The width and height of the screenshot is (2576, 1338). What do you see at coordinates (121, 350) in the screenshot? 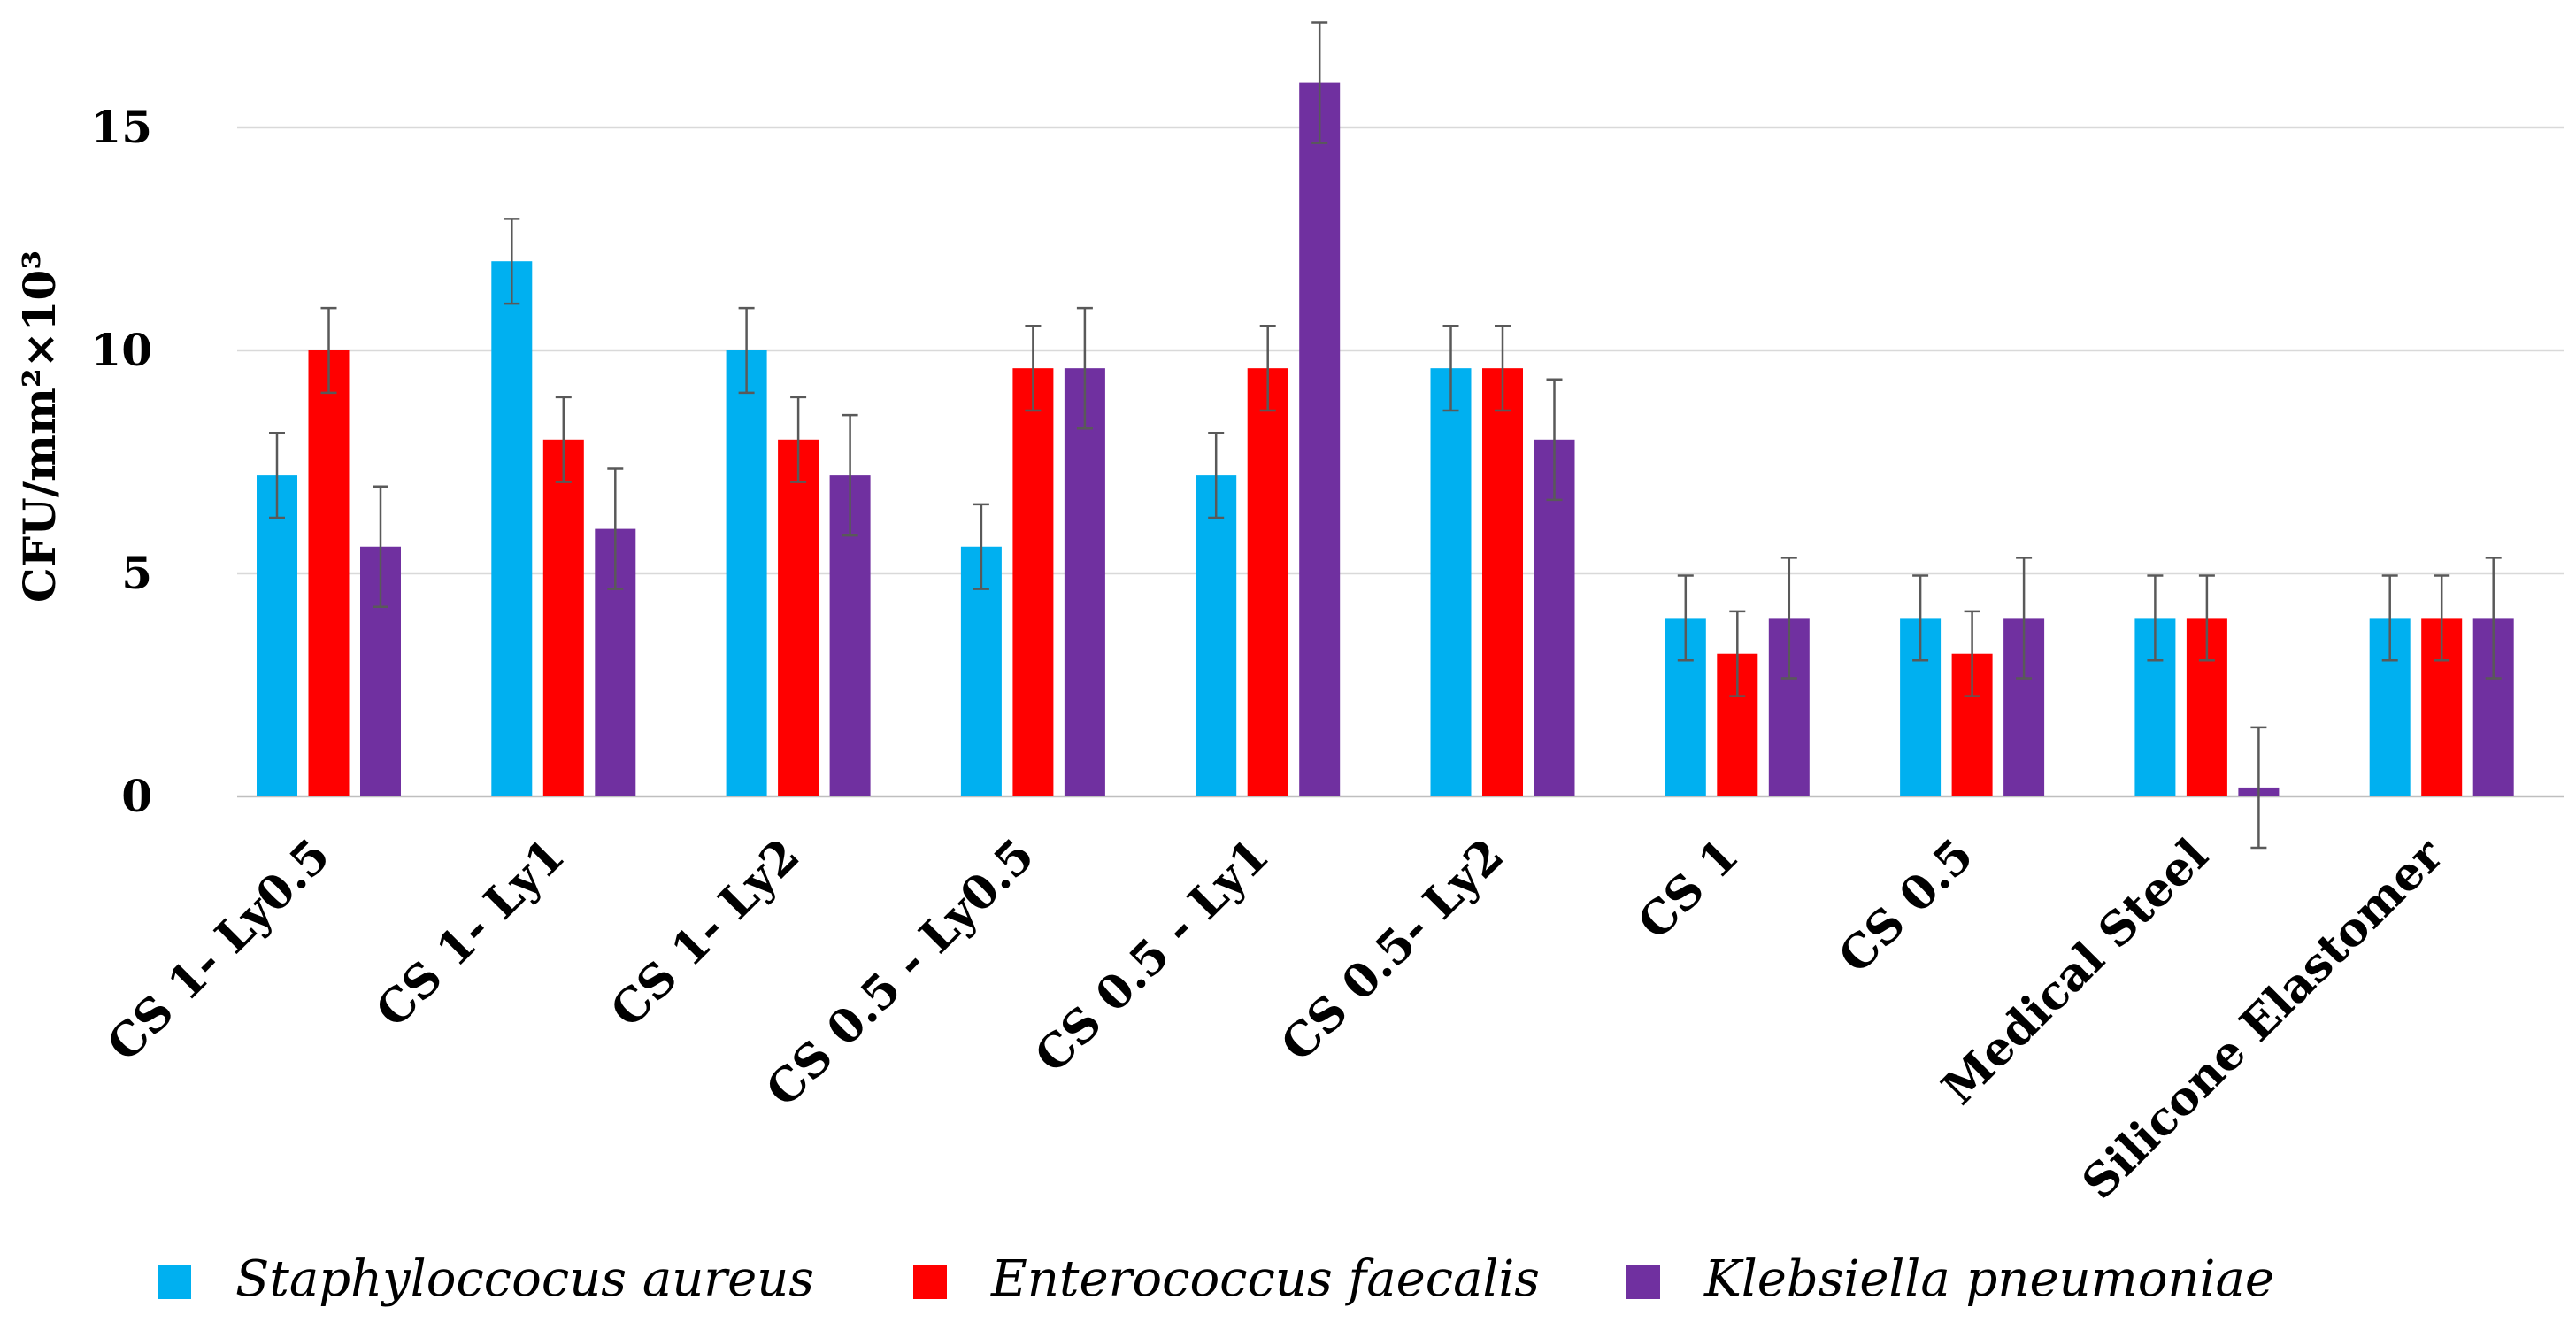
I see `y-tick-label: 10` at bounding box center [121, 350].